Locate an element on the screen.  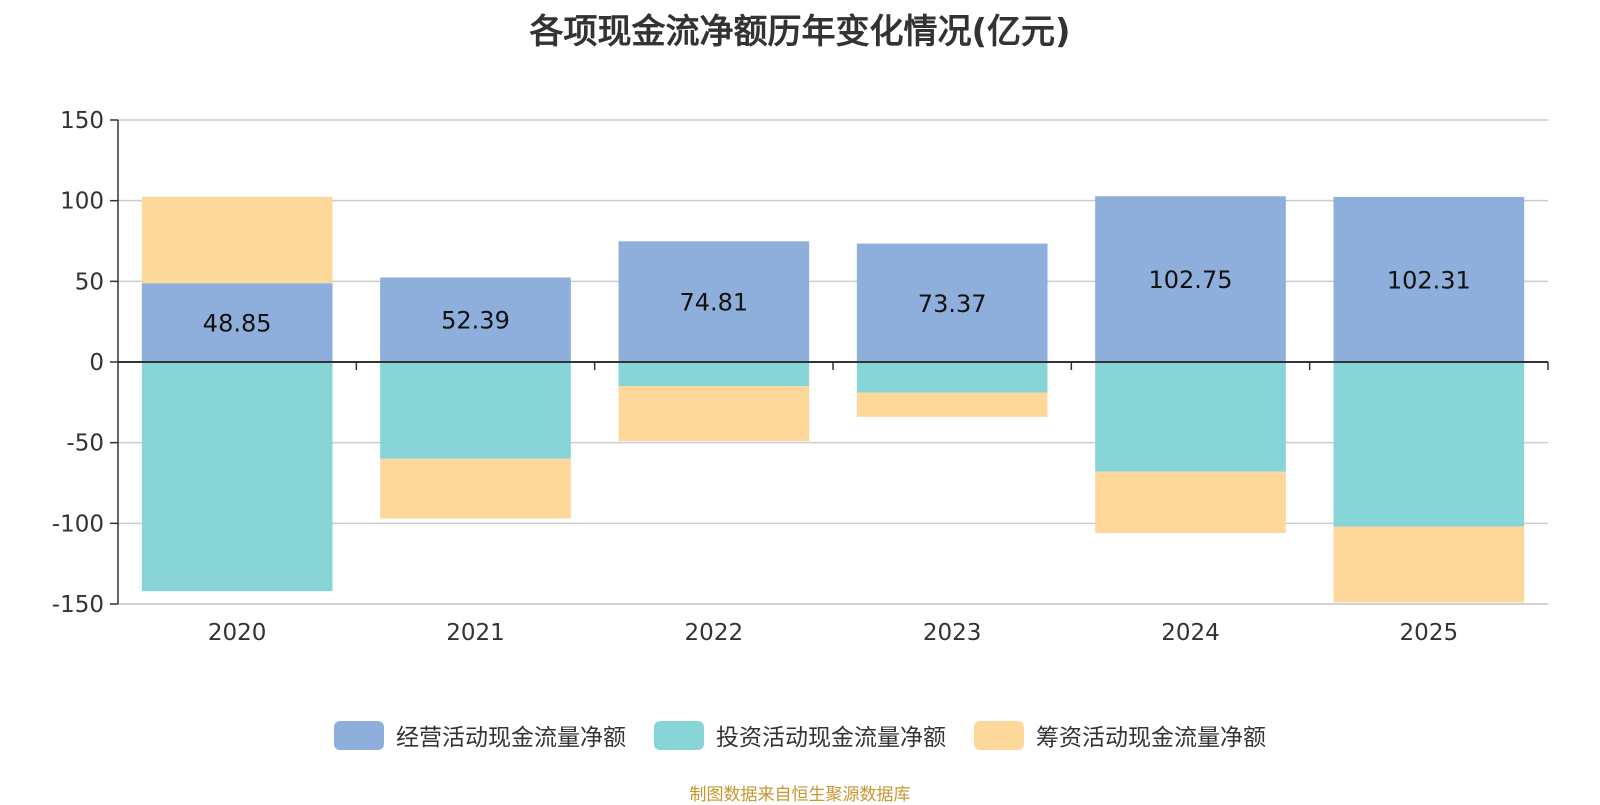
bar-operating-2022 is located at coordinates (714, 301).